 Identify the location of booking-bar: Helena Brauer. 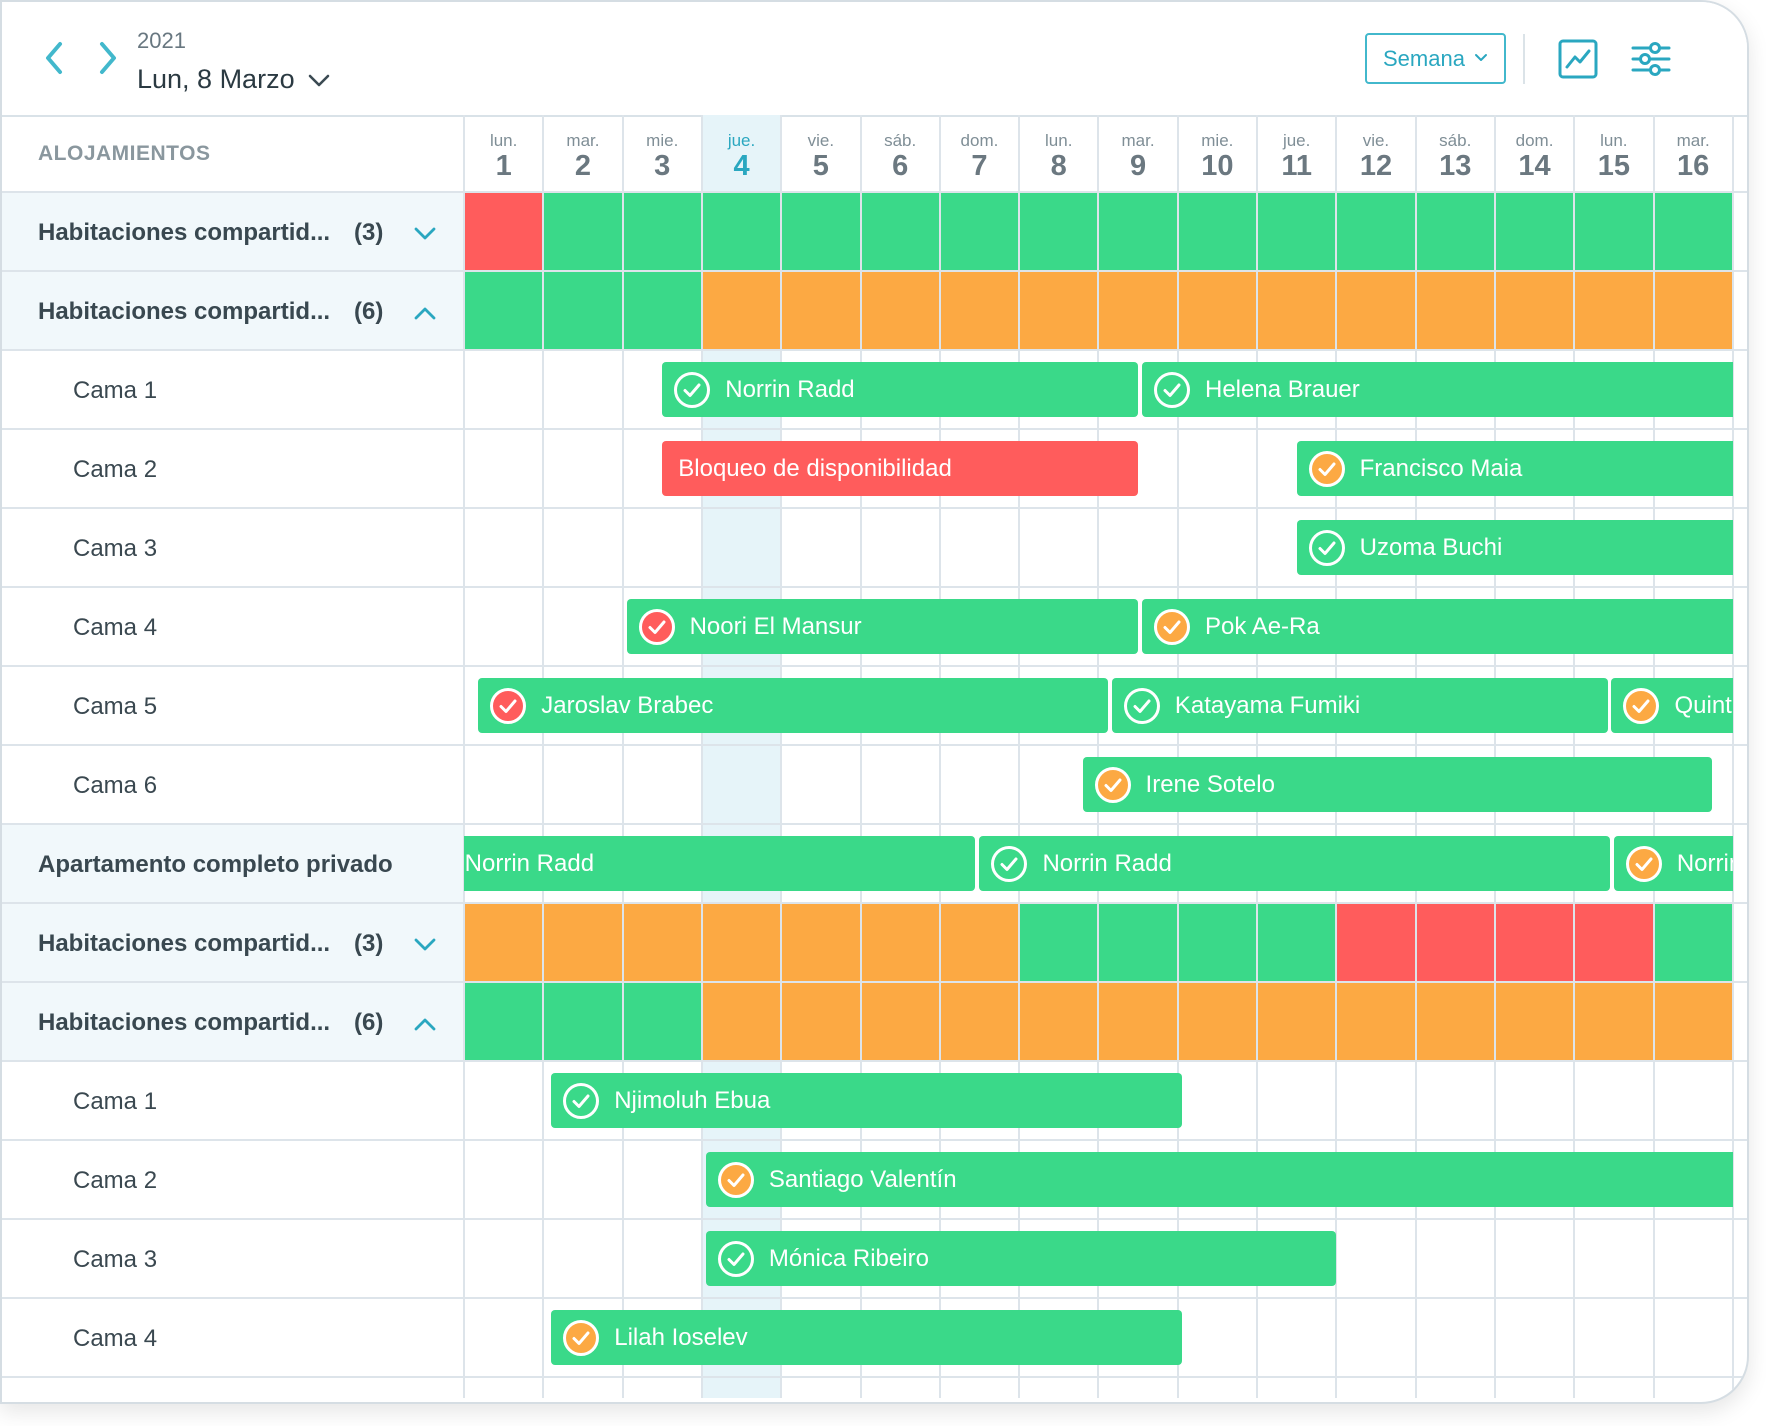
(1437, 389).